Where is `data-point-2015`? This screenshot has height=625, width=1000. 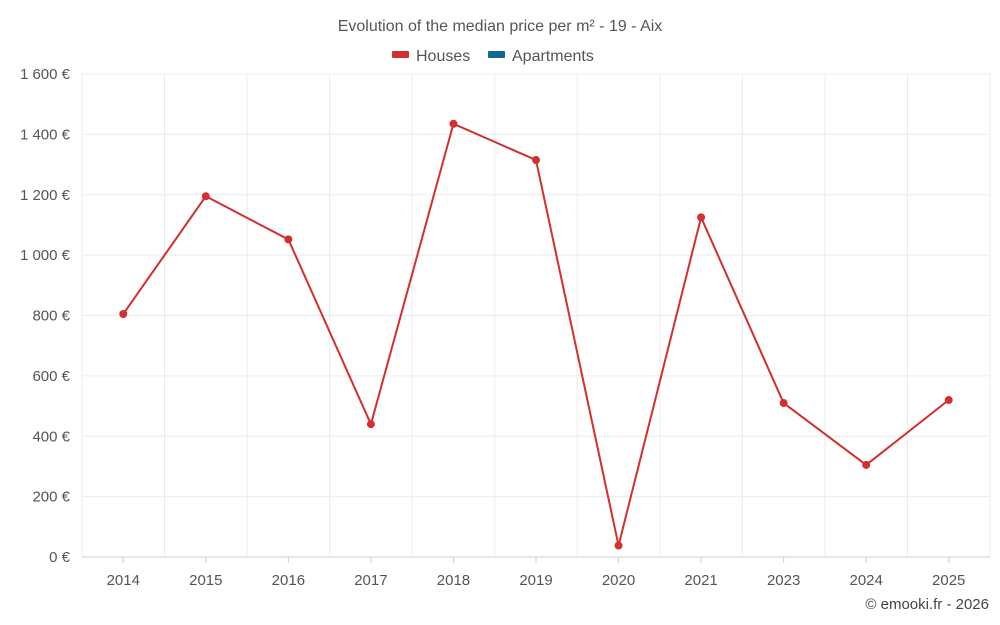
data-point-2015 is located at coordinates (205, 196).